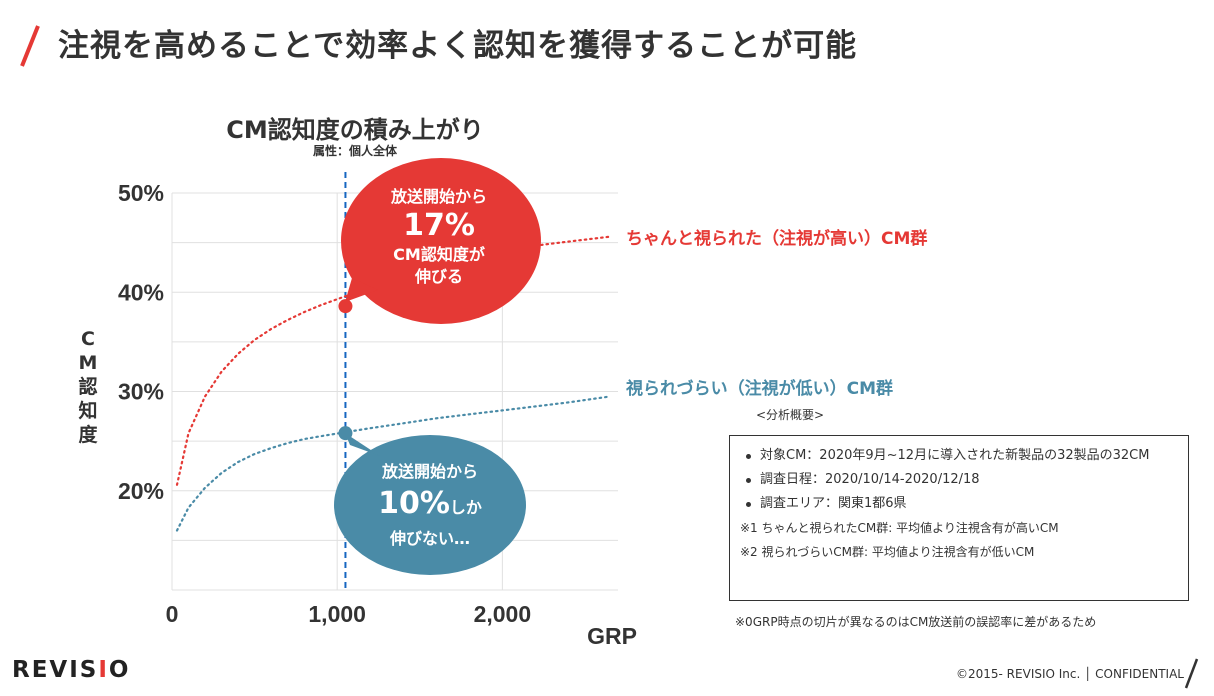 The width and height of the screenshot is (1214, 696). What do you see at coordinates (438, 276) in the screenshot?
I see `callout-high-line4: 伸びる` at bounding box center [438, 276].